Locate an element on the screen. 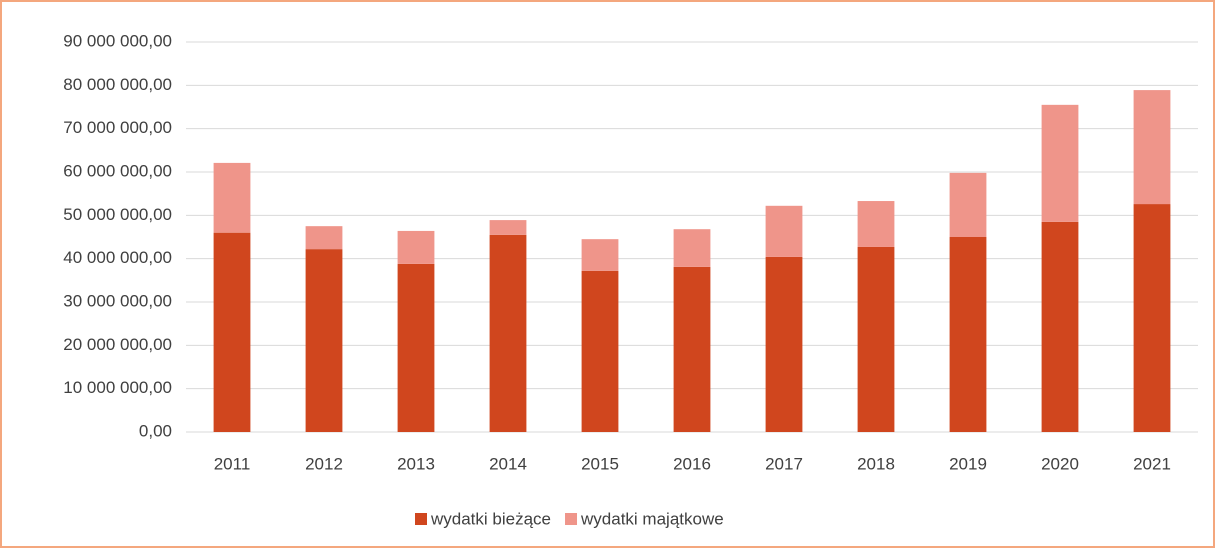 The width and height of the screenshot is (1215, 548). legend-label: wydatki majątkowe is located at coordinates (652, 518).